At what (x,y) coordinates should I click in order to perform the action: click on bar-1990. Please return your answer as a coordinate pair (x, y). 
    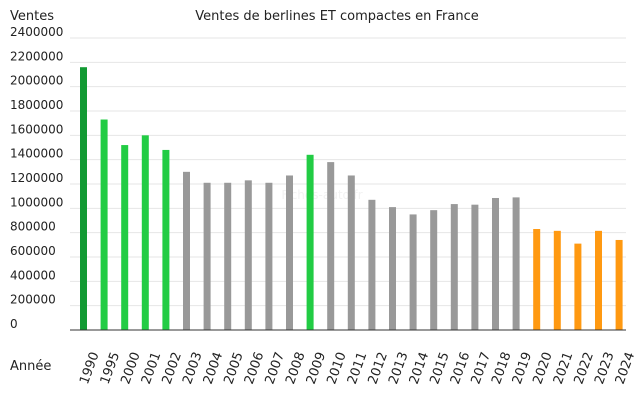
    Looking at the image, I should click on (83, 198).